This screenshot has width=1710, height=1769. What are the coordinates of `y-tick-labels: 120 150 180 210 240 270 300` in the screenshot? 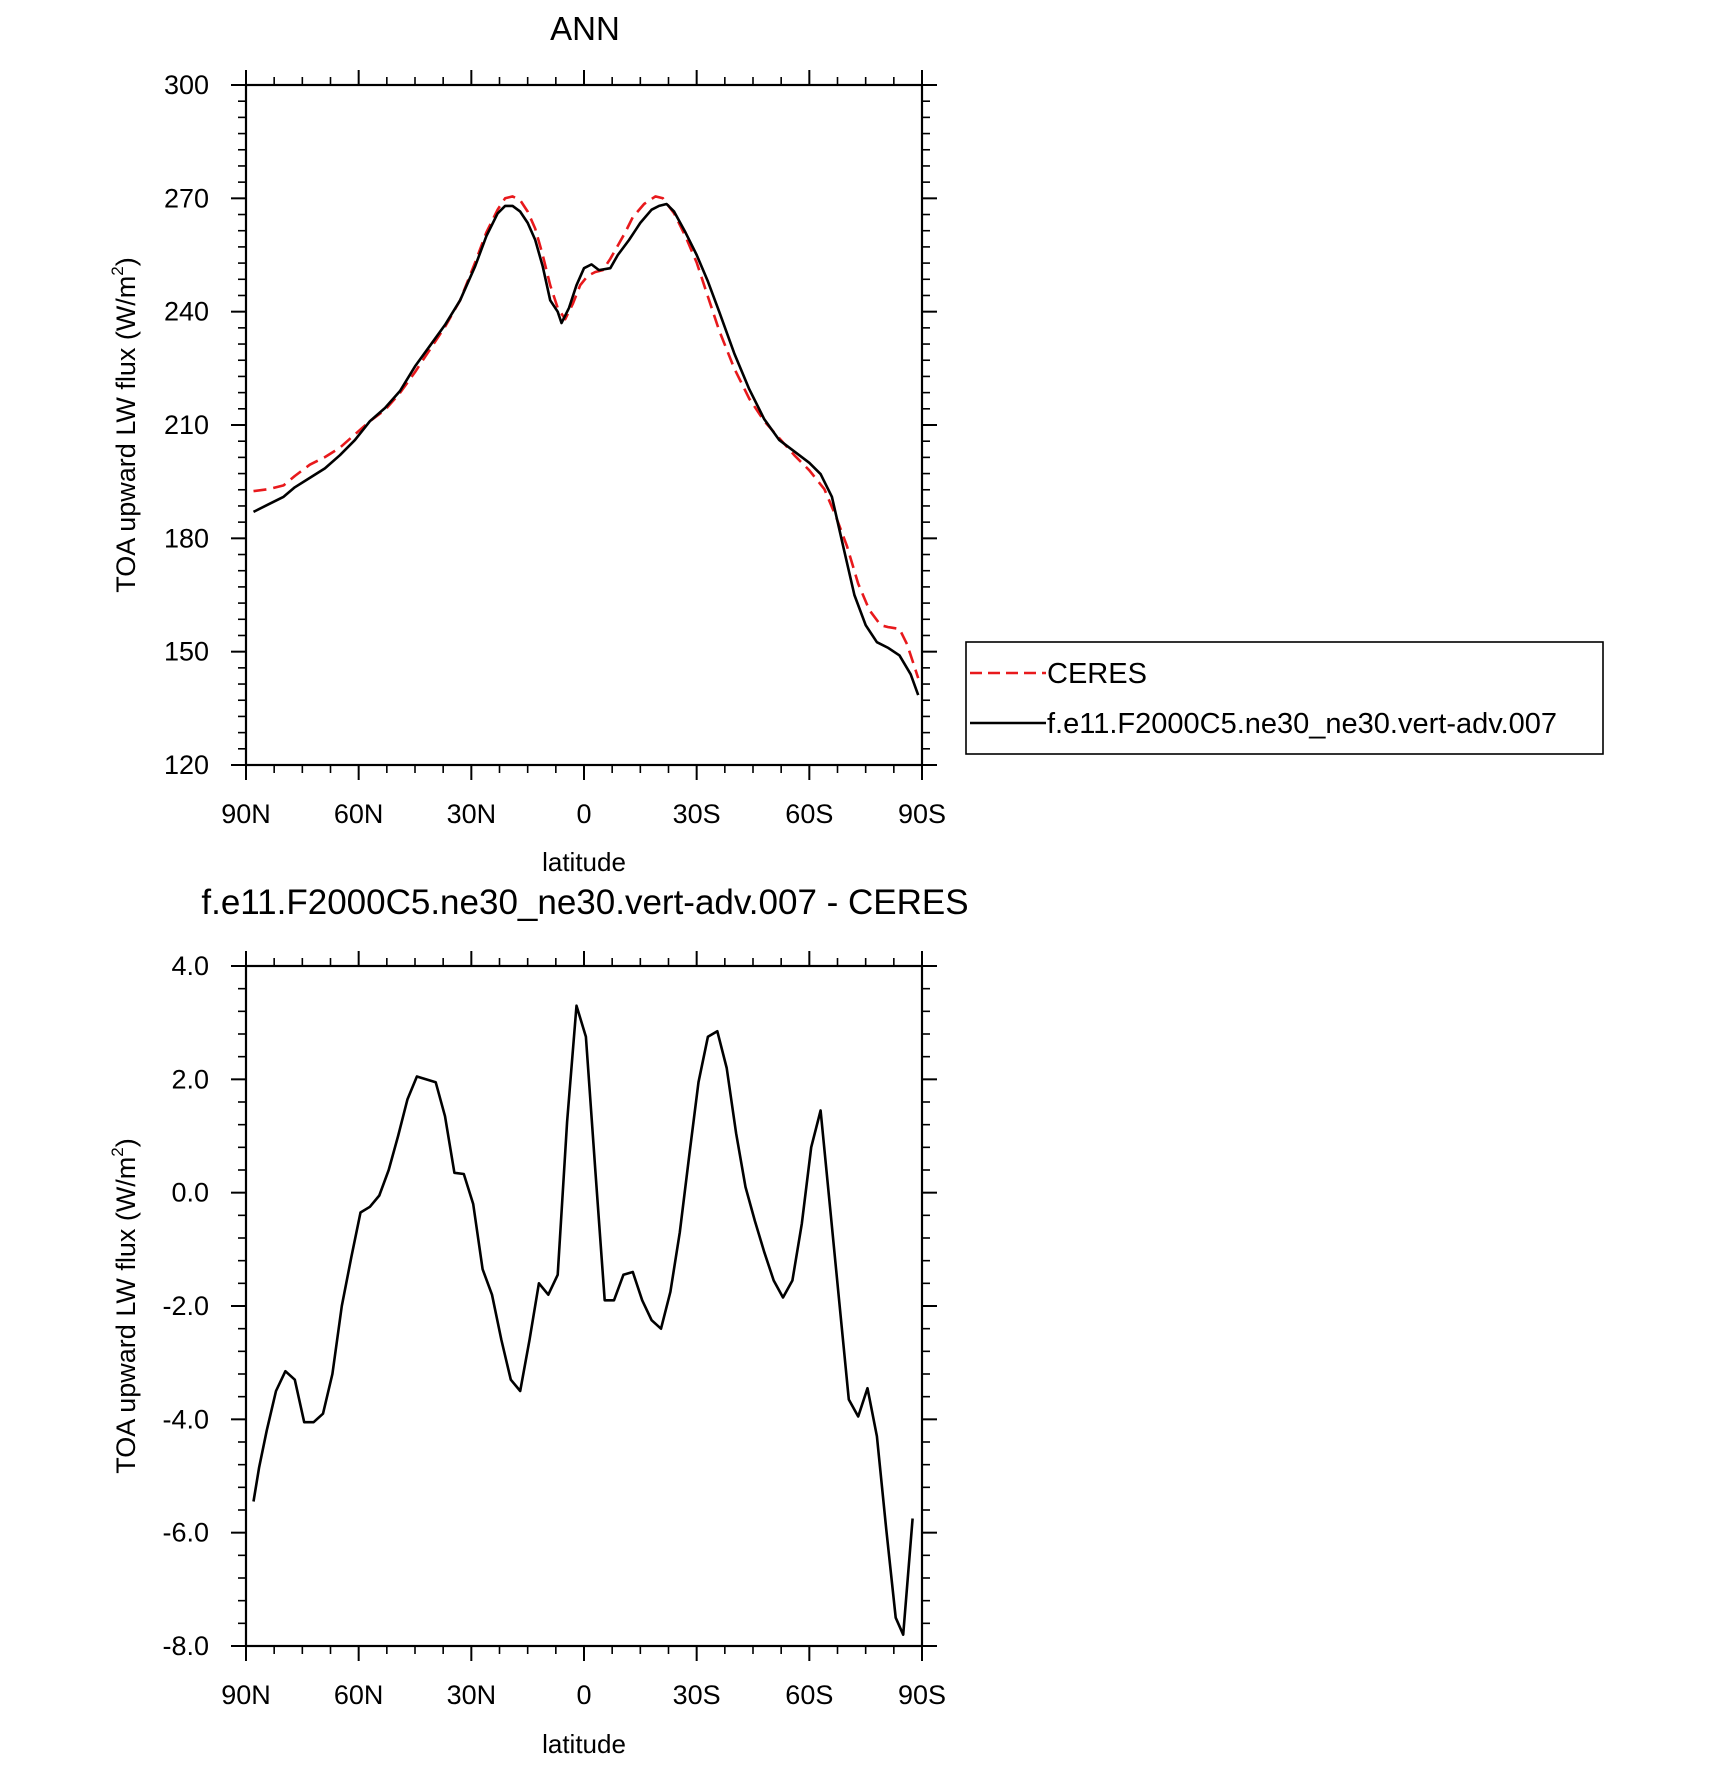 It's located at (186, 425).